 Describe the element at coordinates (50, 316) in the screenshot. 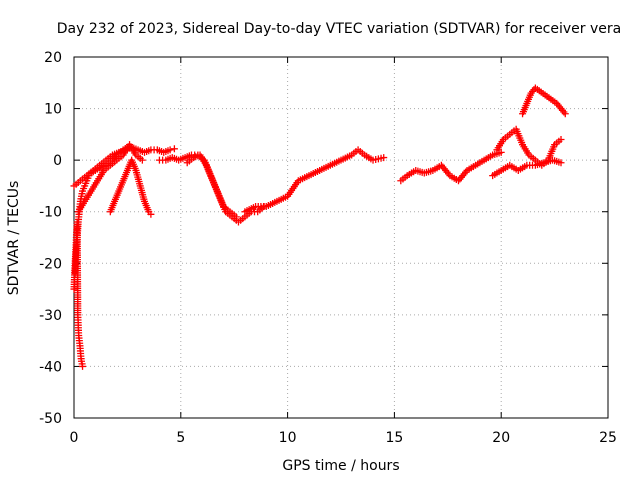

I see `y-tick-label: -30` at that location.